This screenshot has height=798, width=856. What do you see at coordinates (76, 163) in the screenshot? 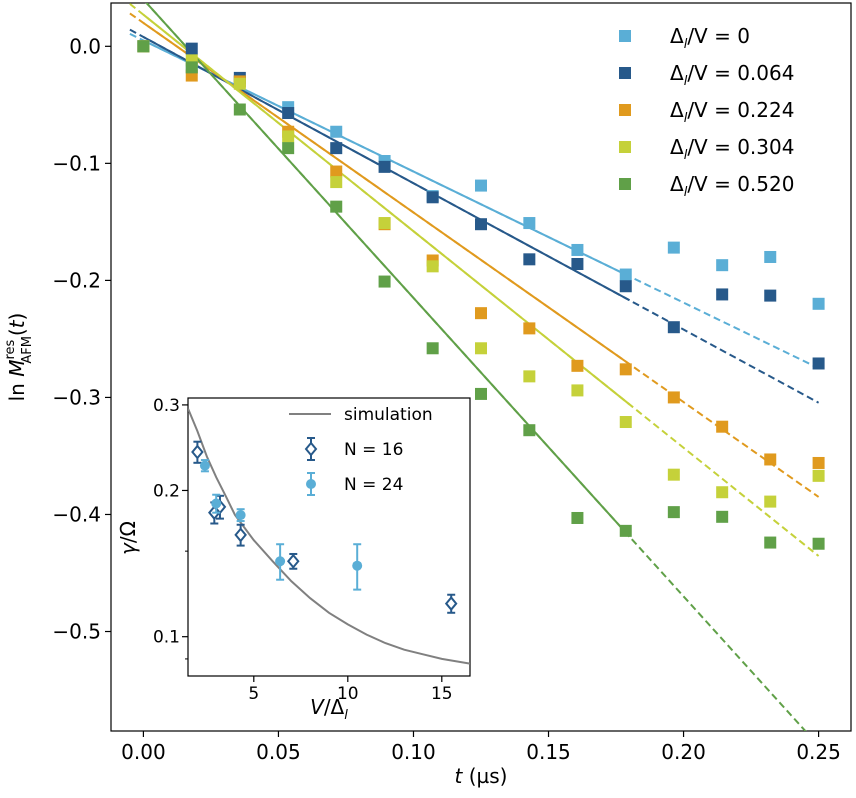
I see `y-tick-label: −0.1` at bounding box center [76, 163].